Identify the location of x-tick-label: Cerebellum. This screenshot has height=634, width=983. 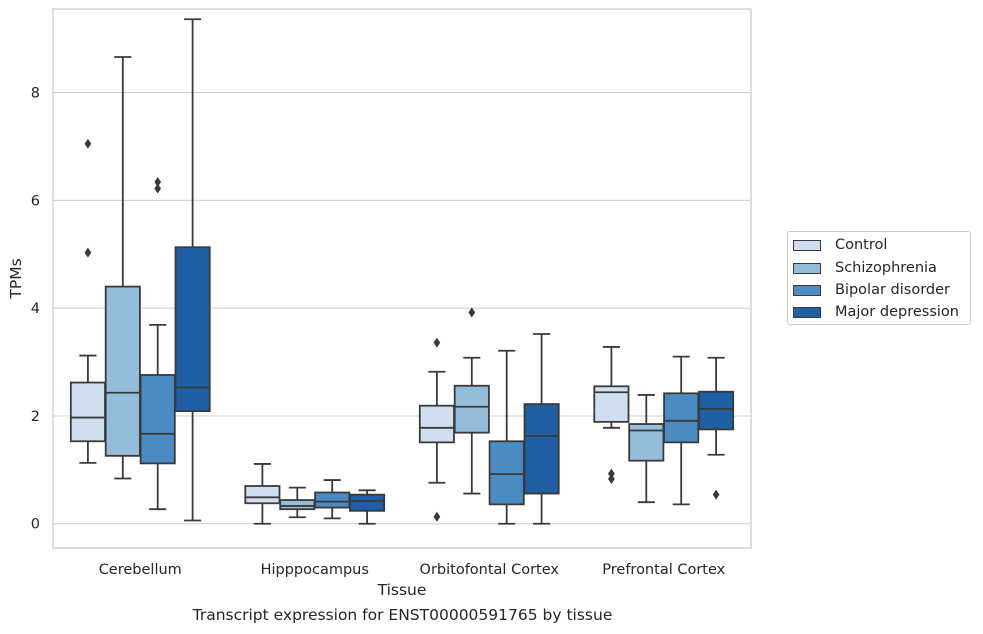
(140, 570).